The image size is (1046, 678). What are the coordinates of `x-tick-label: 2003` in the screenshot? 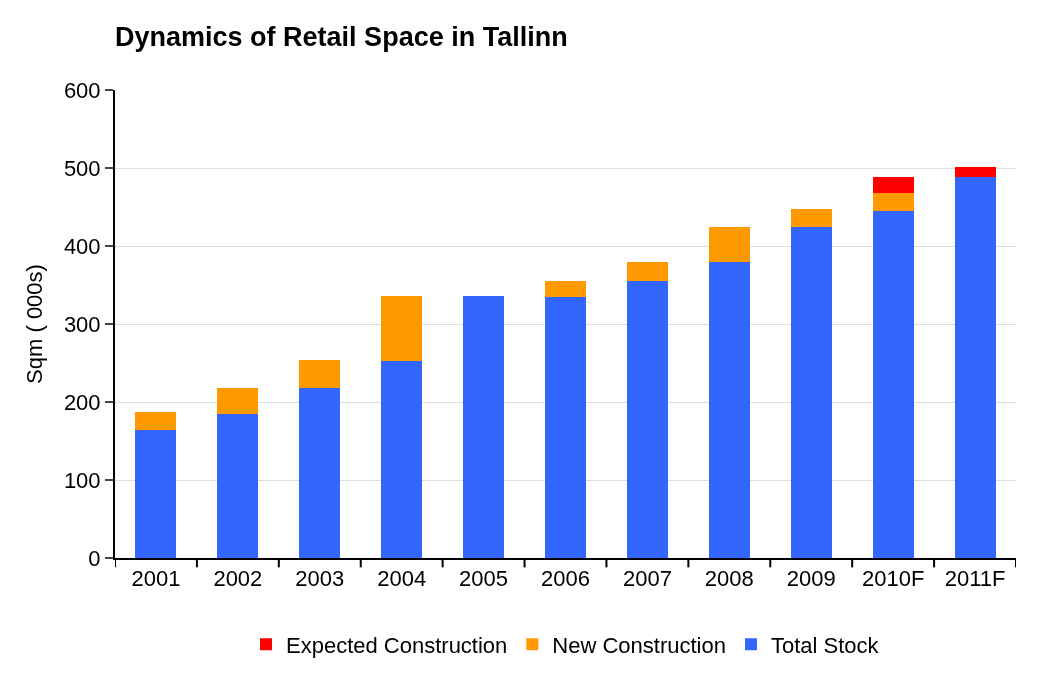 It's located at (320, 579).